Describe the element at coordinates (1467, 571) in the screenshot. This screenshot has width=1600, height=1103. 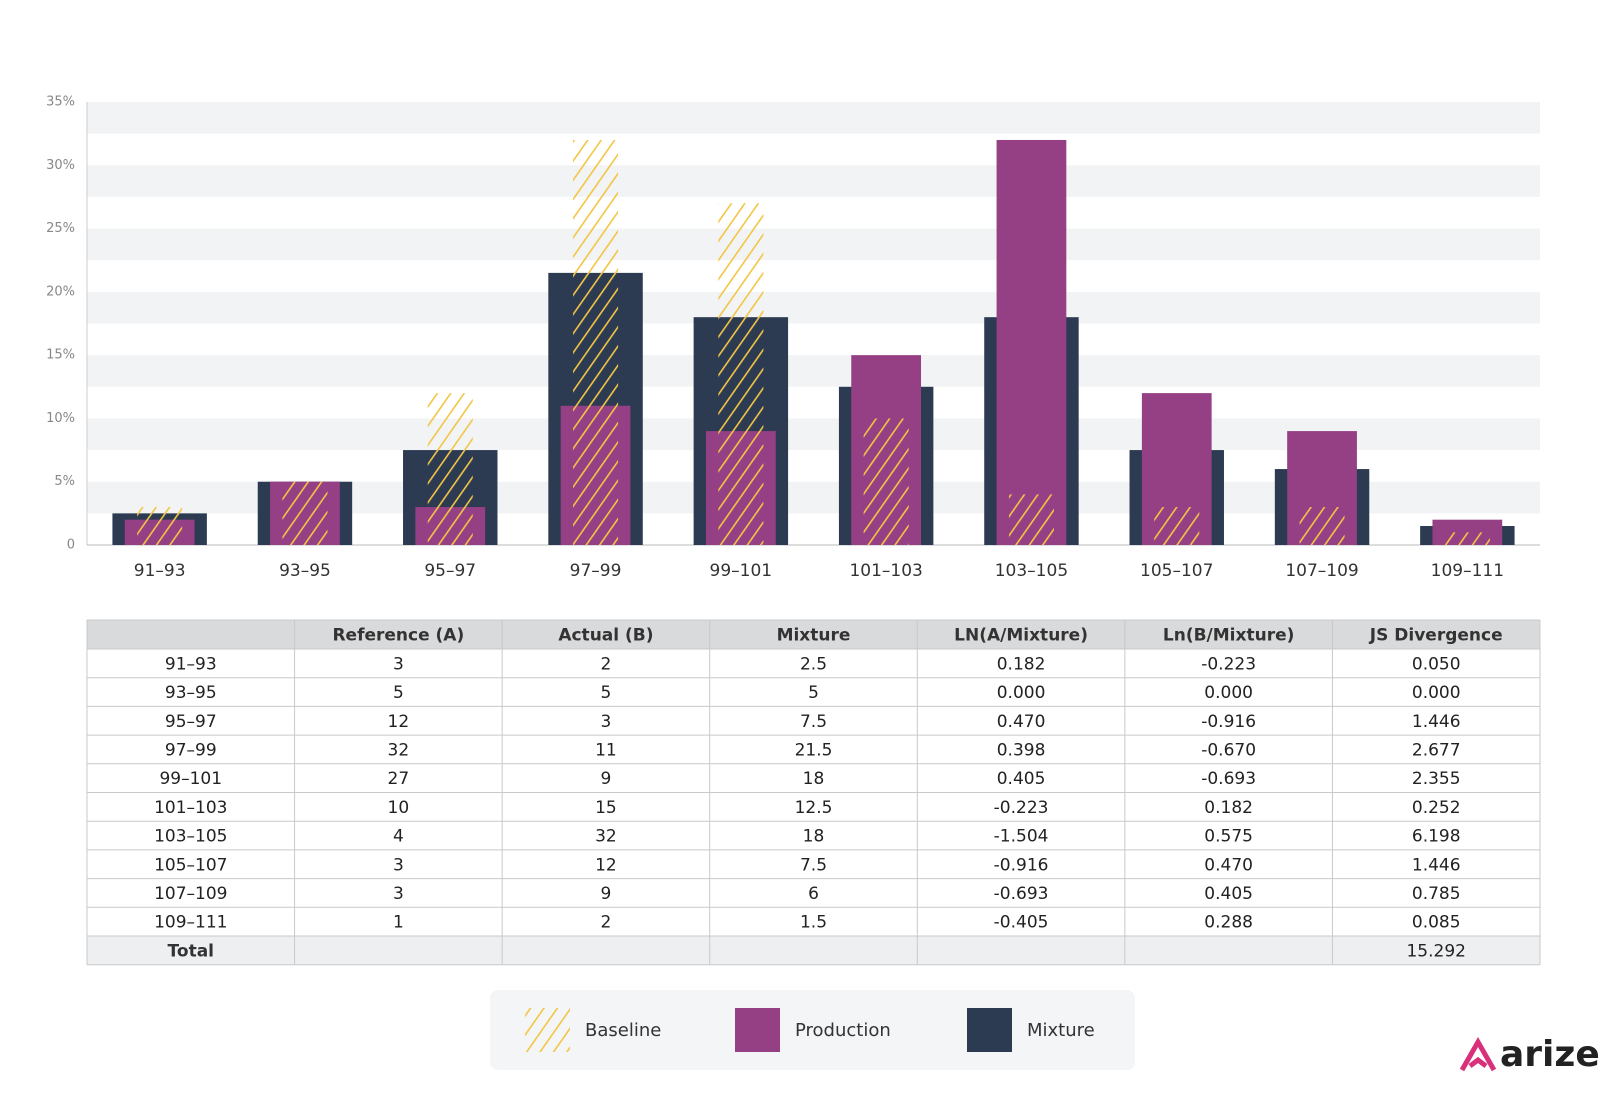
I see `x-tick-label: 109–111` at that location.